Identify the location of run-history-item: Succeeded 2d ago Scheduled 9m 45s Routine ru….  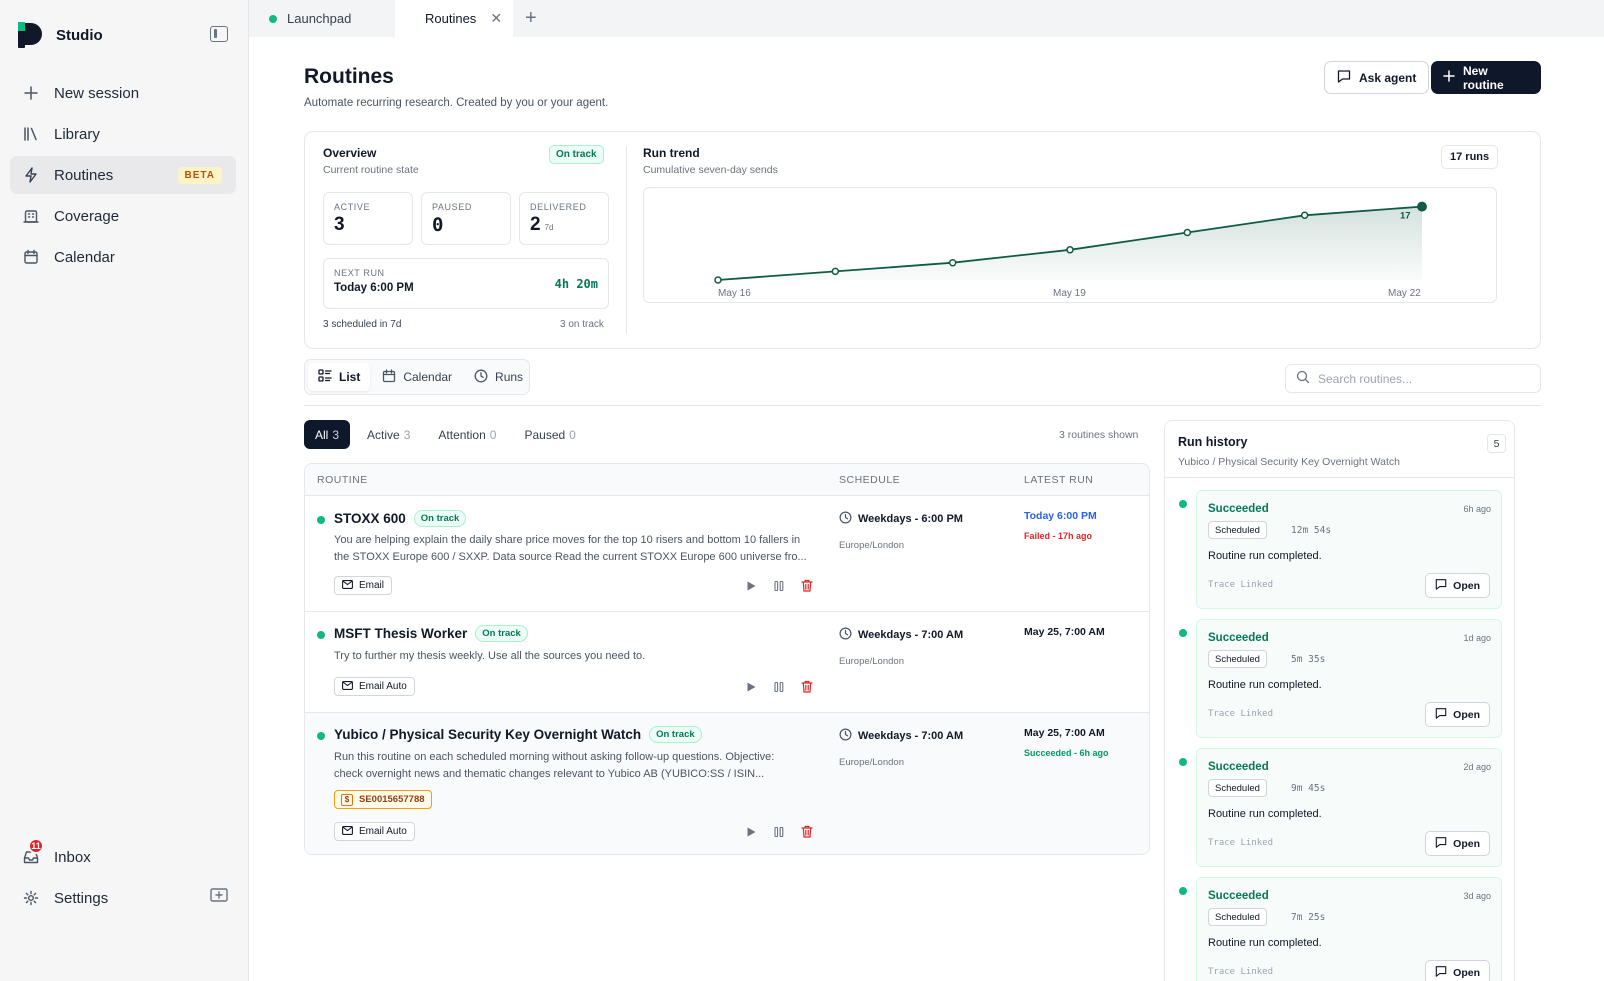
(1349, 807).